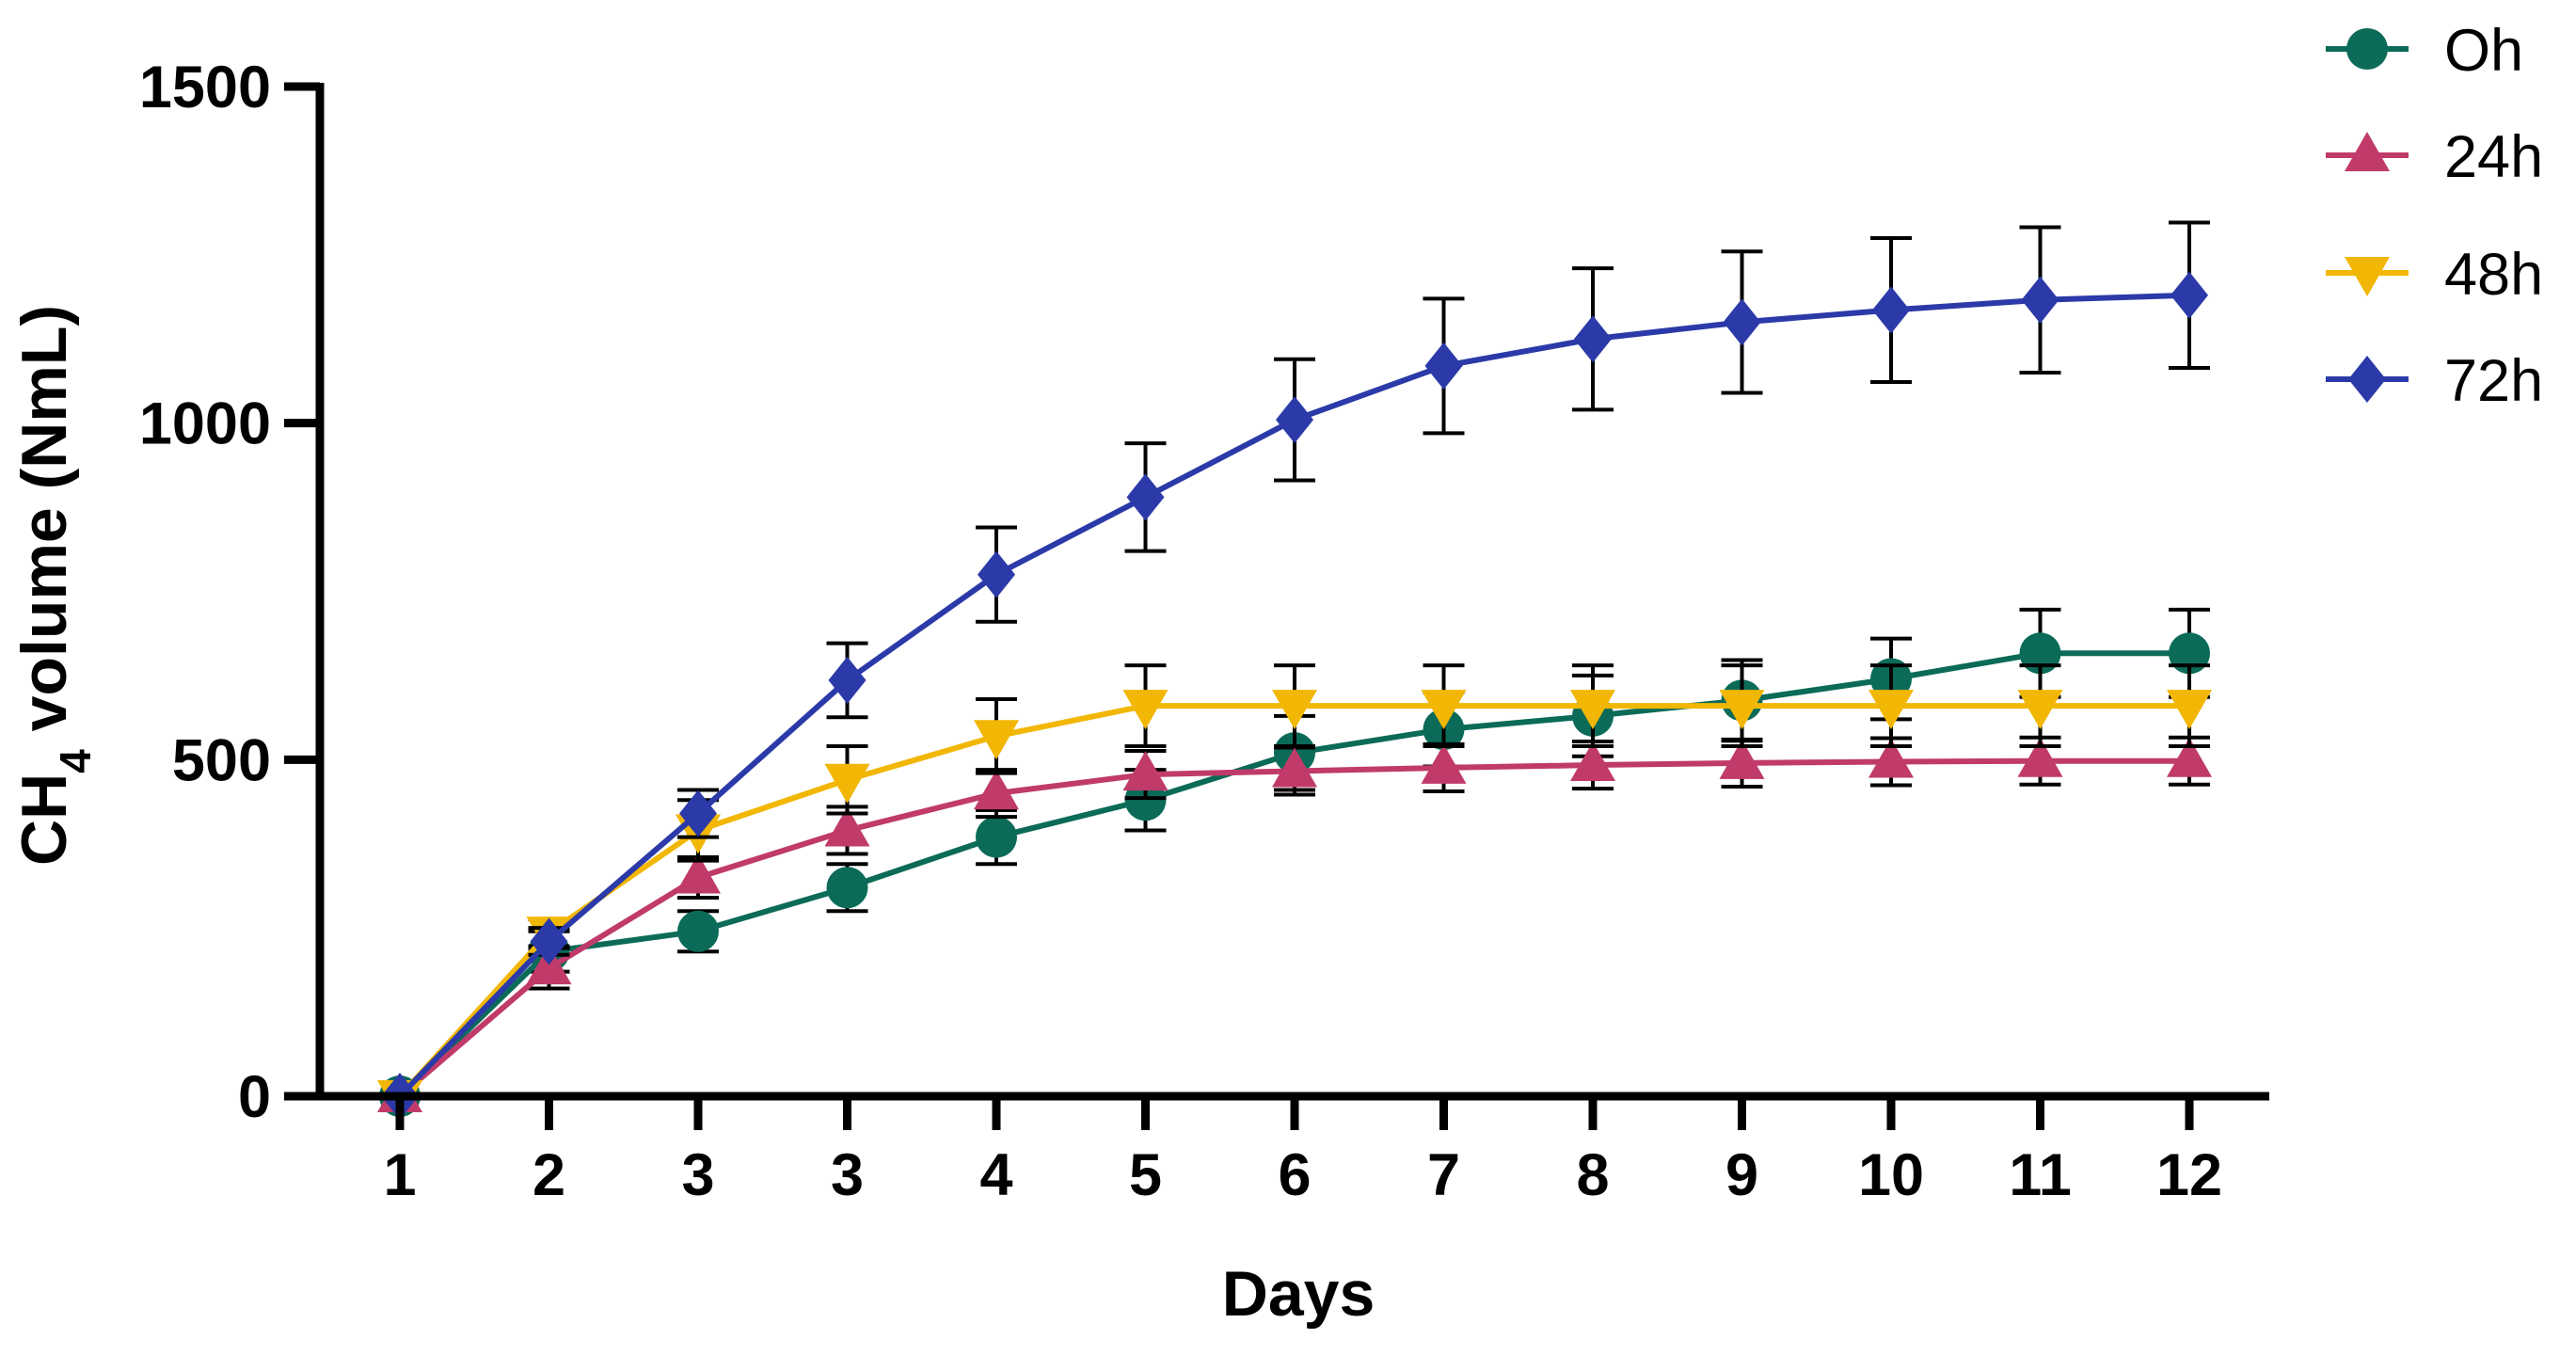  Describe the element at coordinates (1294, 1175) in the screenshot. I see `x-tick-label: 6` at that location.